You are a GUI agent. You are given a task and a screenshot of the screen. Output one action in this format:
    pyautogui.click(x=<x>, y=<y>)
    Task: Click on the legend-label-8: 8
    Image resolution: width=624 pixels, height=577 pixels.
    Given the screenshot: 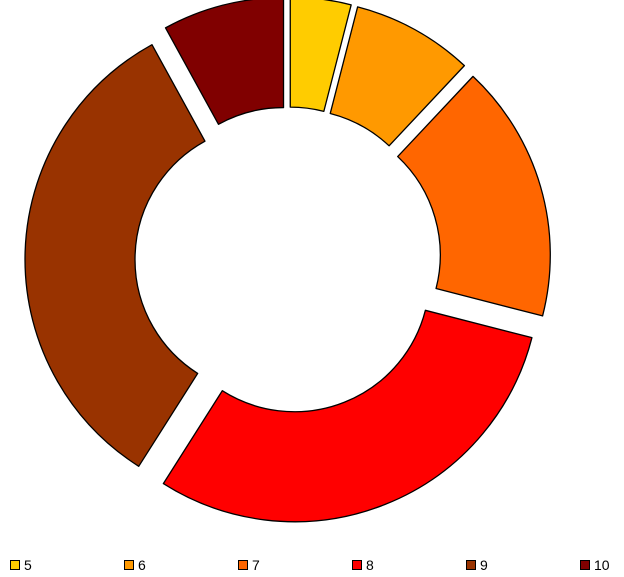 What is the action you would take?
    pyautogui.click(x=370, y=565)
    